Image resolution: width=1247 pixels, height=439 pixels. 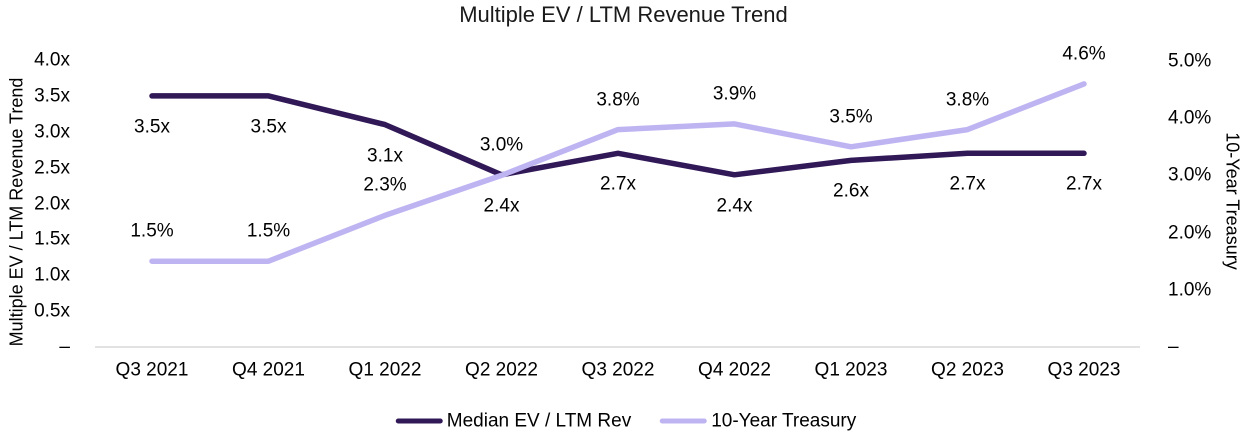 I want to click on left-tick-label: 2.0x, so click(x=52, y=203).